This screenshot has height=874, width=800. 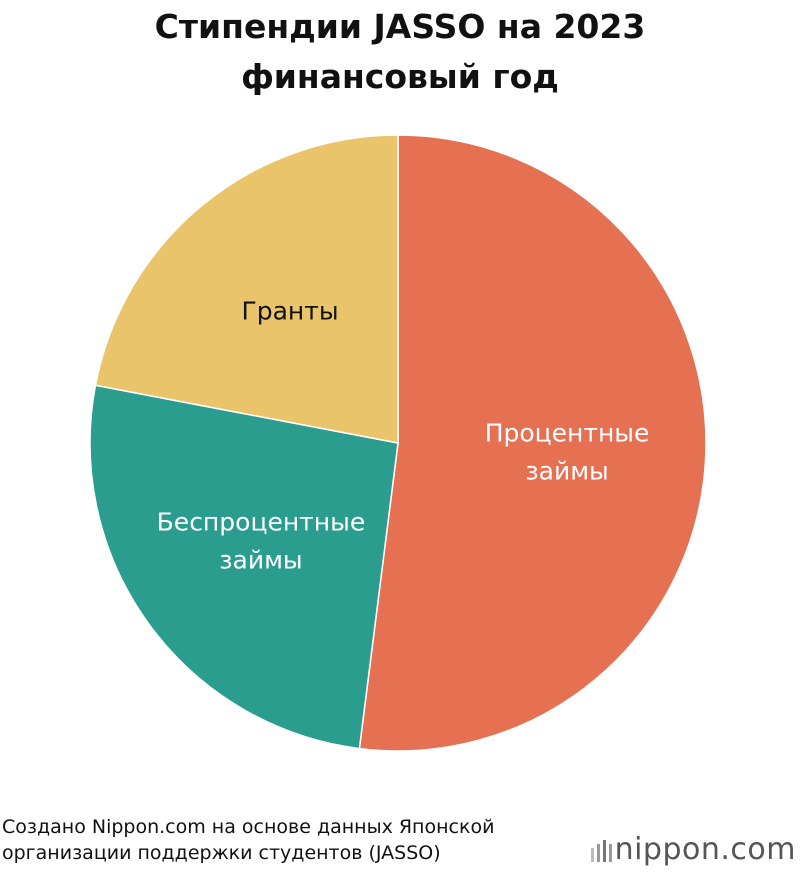 What do you see at coordinates (705, 849) in the screenshot?
I see `logo: nippon.com` at bounding box center [705, 849].